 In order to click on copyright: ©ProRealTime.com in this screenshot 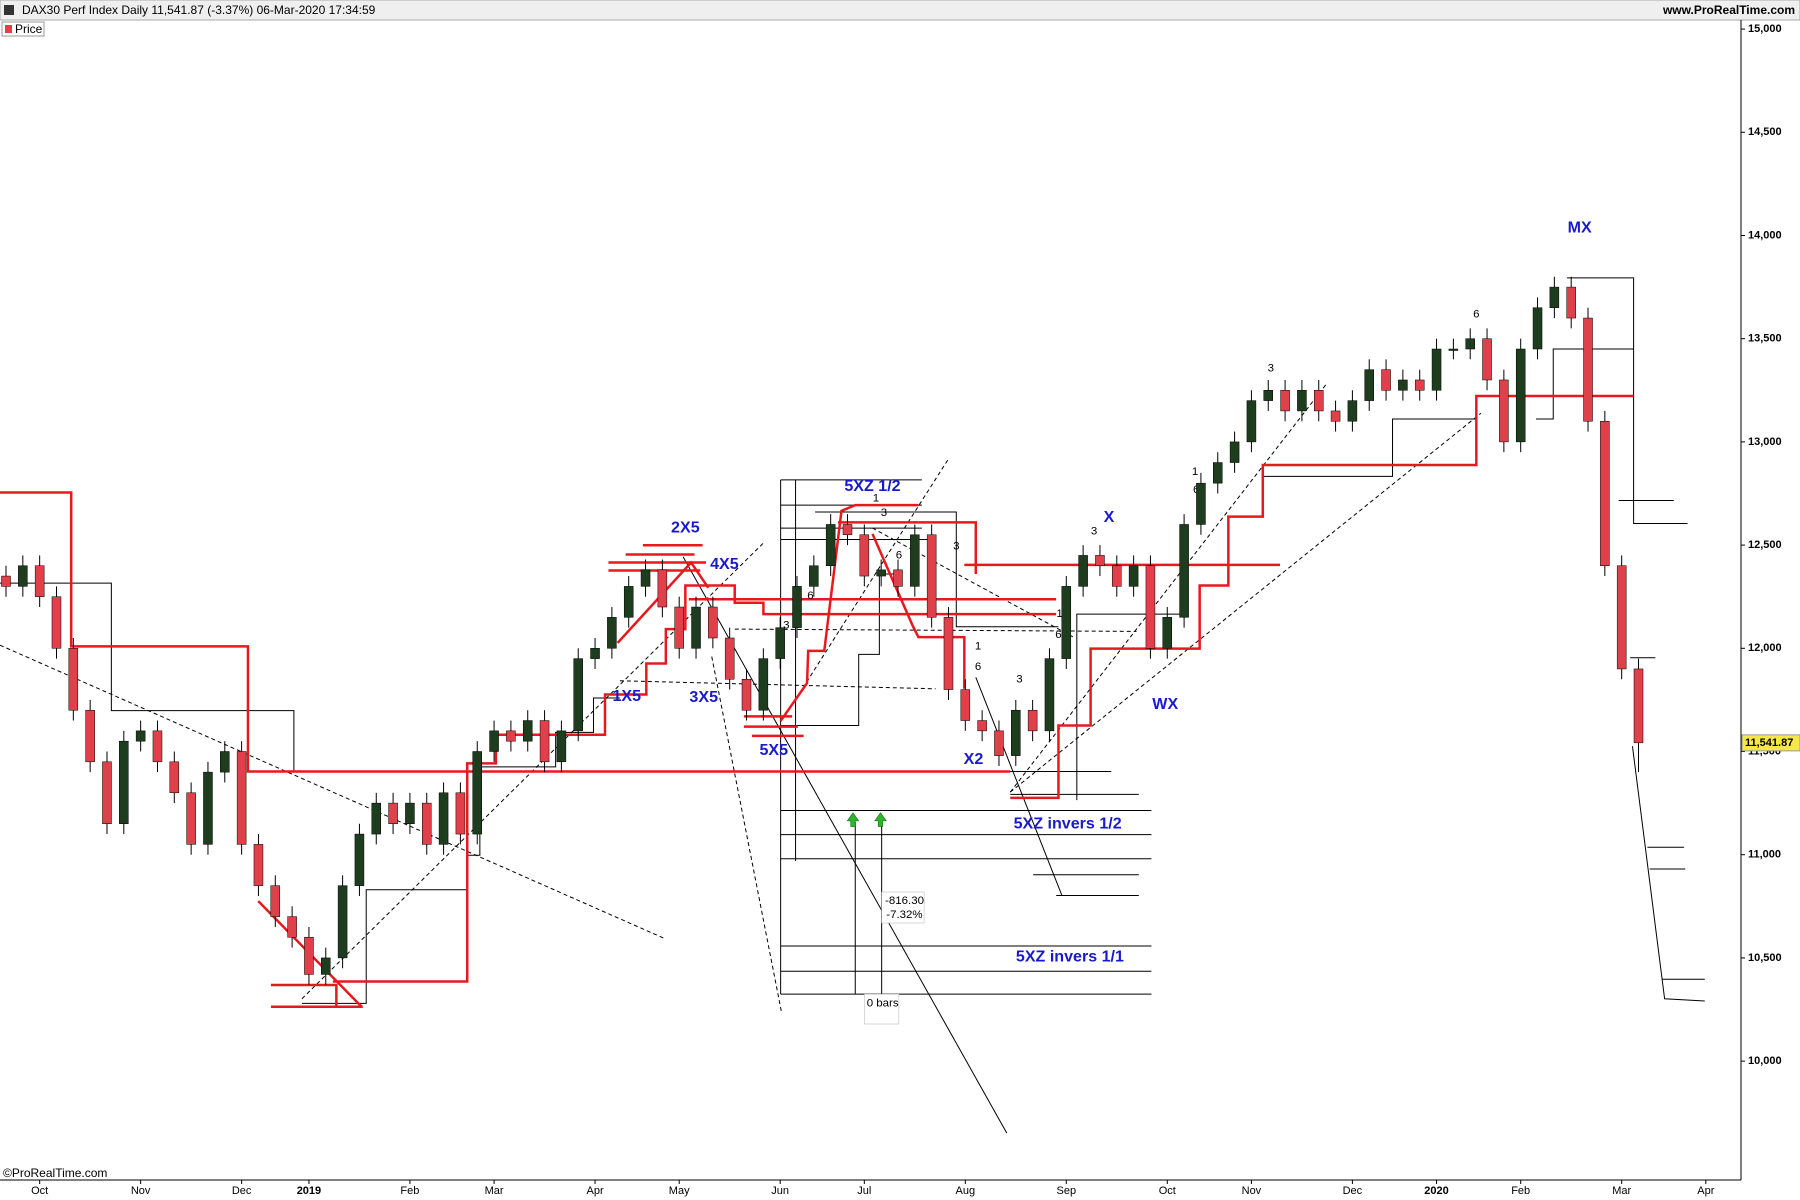, I will do `click(55, 1173)`.